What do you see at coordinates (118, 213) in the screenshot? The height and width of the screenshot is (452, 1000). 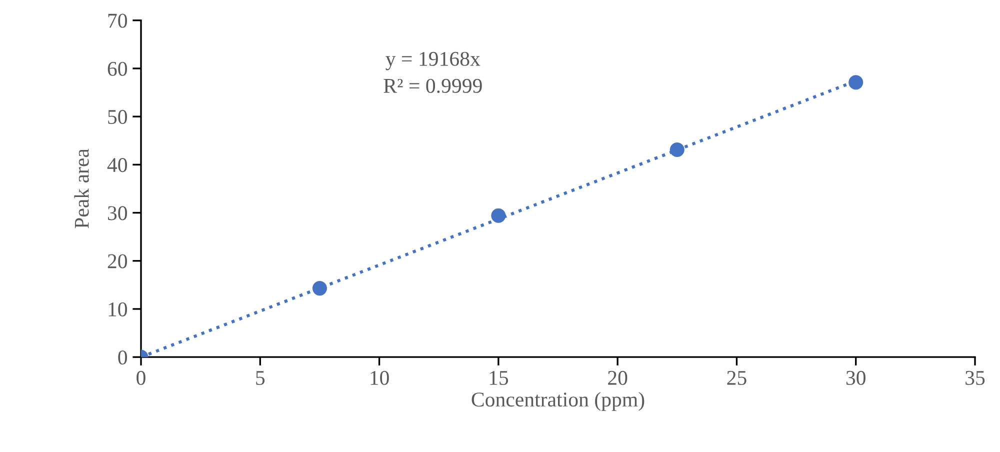 I see `y-tick-label: 30` at bounding box center [118, 213].